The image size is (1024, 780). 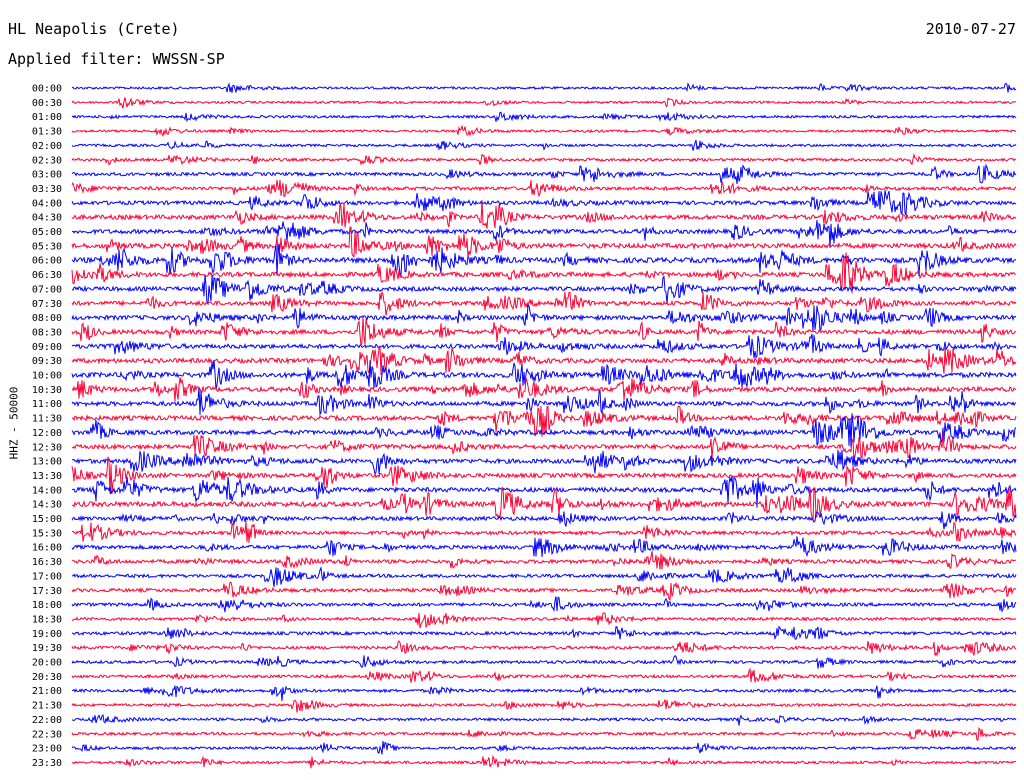 I want to click on time-tick-label: 06:30, so click(x=47, y=275).